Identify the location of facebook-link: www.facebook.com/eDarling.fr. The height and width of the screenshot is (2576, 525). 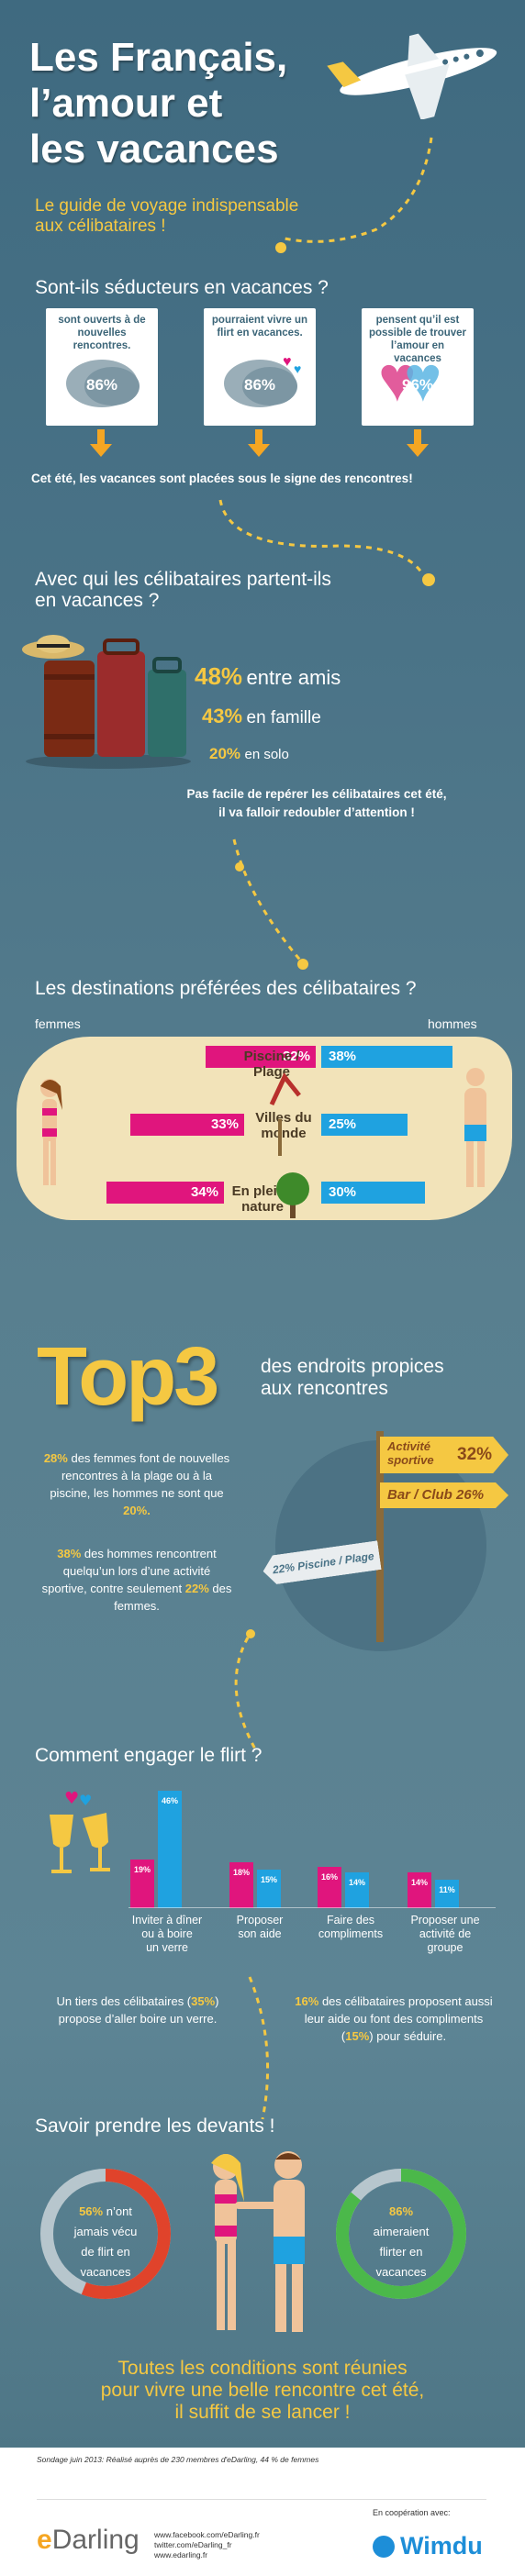
(207, 2534).